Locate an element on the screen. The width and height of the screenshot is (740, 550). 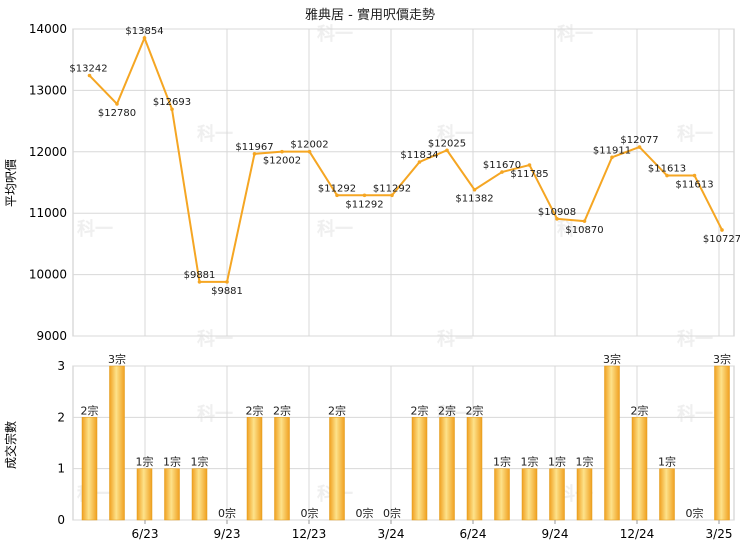
bottom-y-axis-title: 成交宗數 is located at coordinates (10, 445).